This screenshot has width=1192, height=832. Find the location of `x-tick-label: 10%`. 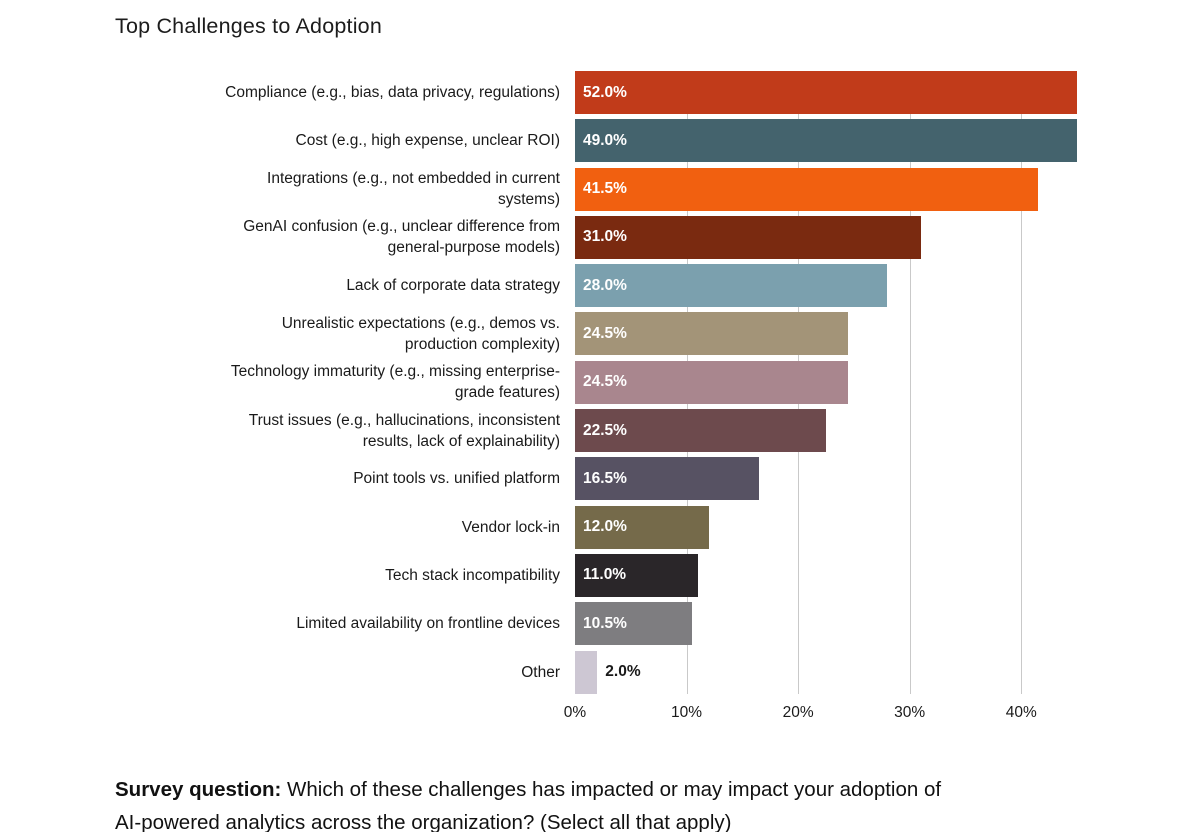

x-tick-label: 10% is located at coordinates (687, 712).